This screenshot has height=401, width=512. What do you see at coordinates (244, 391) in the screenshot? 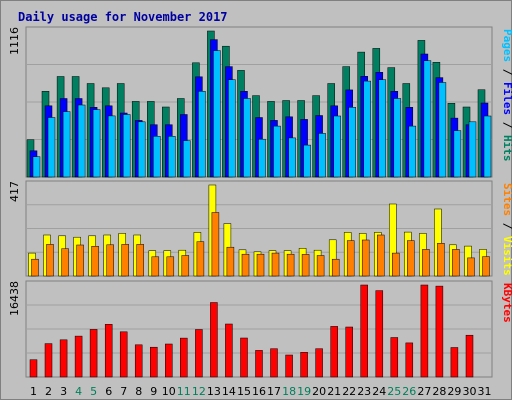
I see `x-tick-label: 15` at bounding box center [244, 391].